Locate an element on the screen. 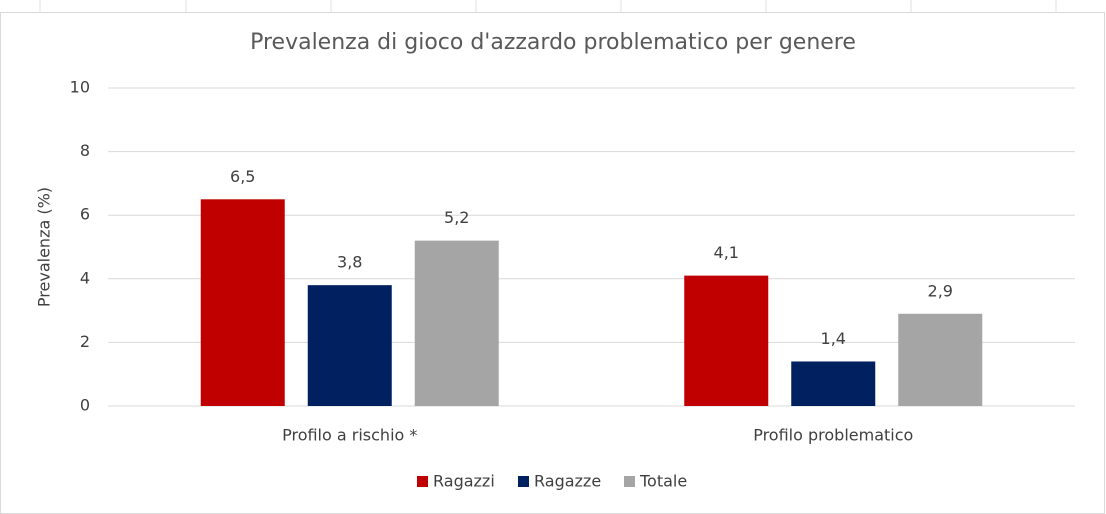  legend-label: Ragazzi is located at coordinates (464, 481).